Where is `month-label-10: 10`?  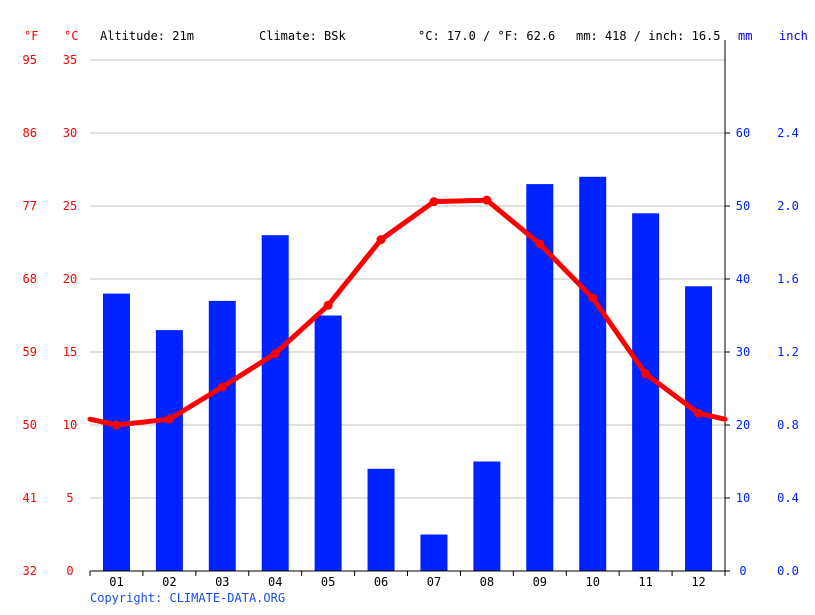 month-label-10: 10 is located at coordinates (592, 582).